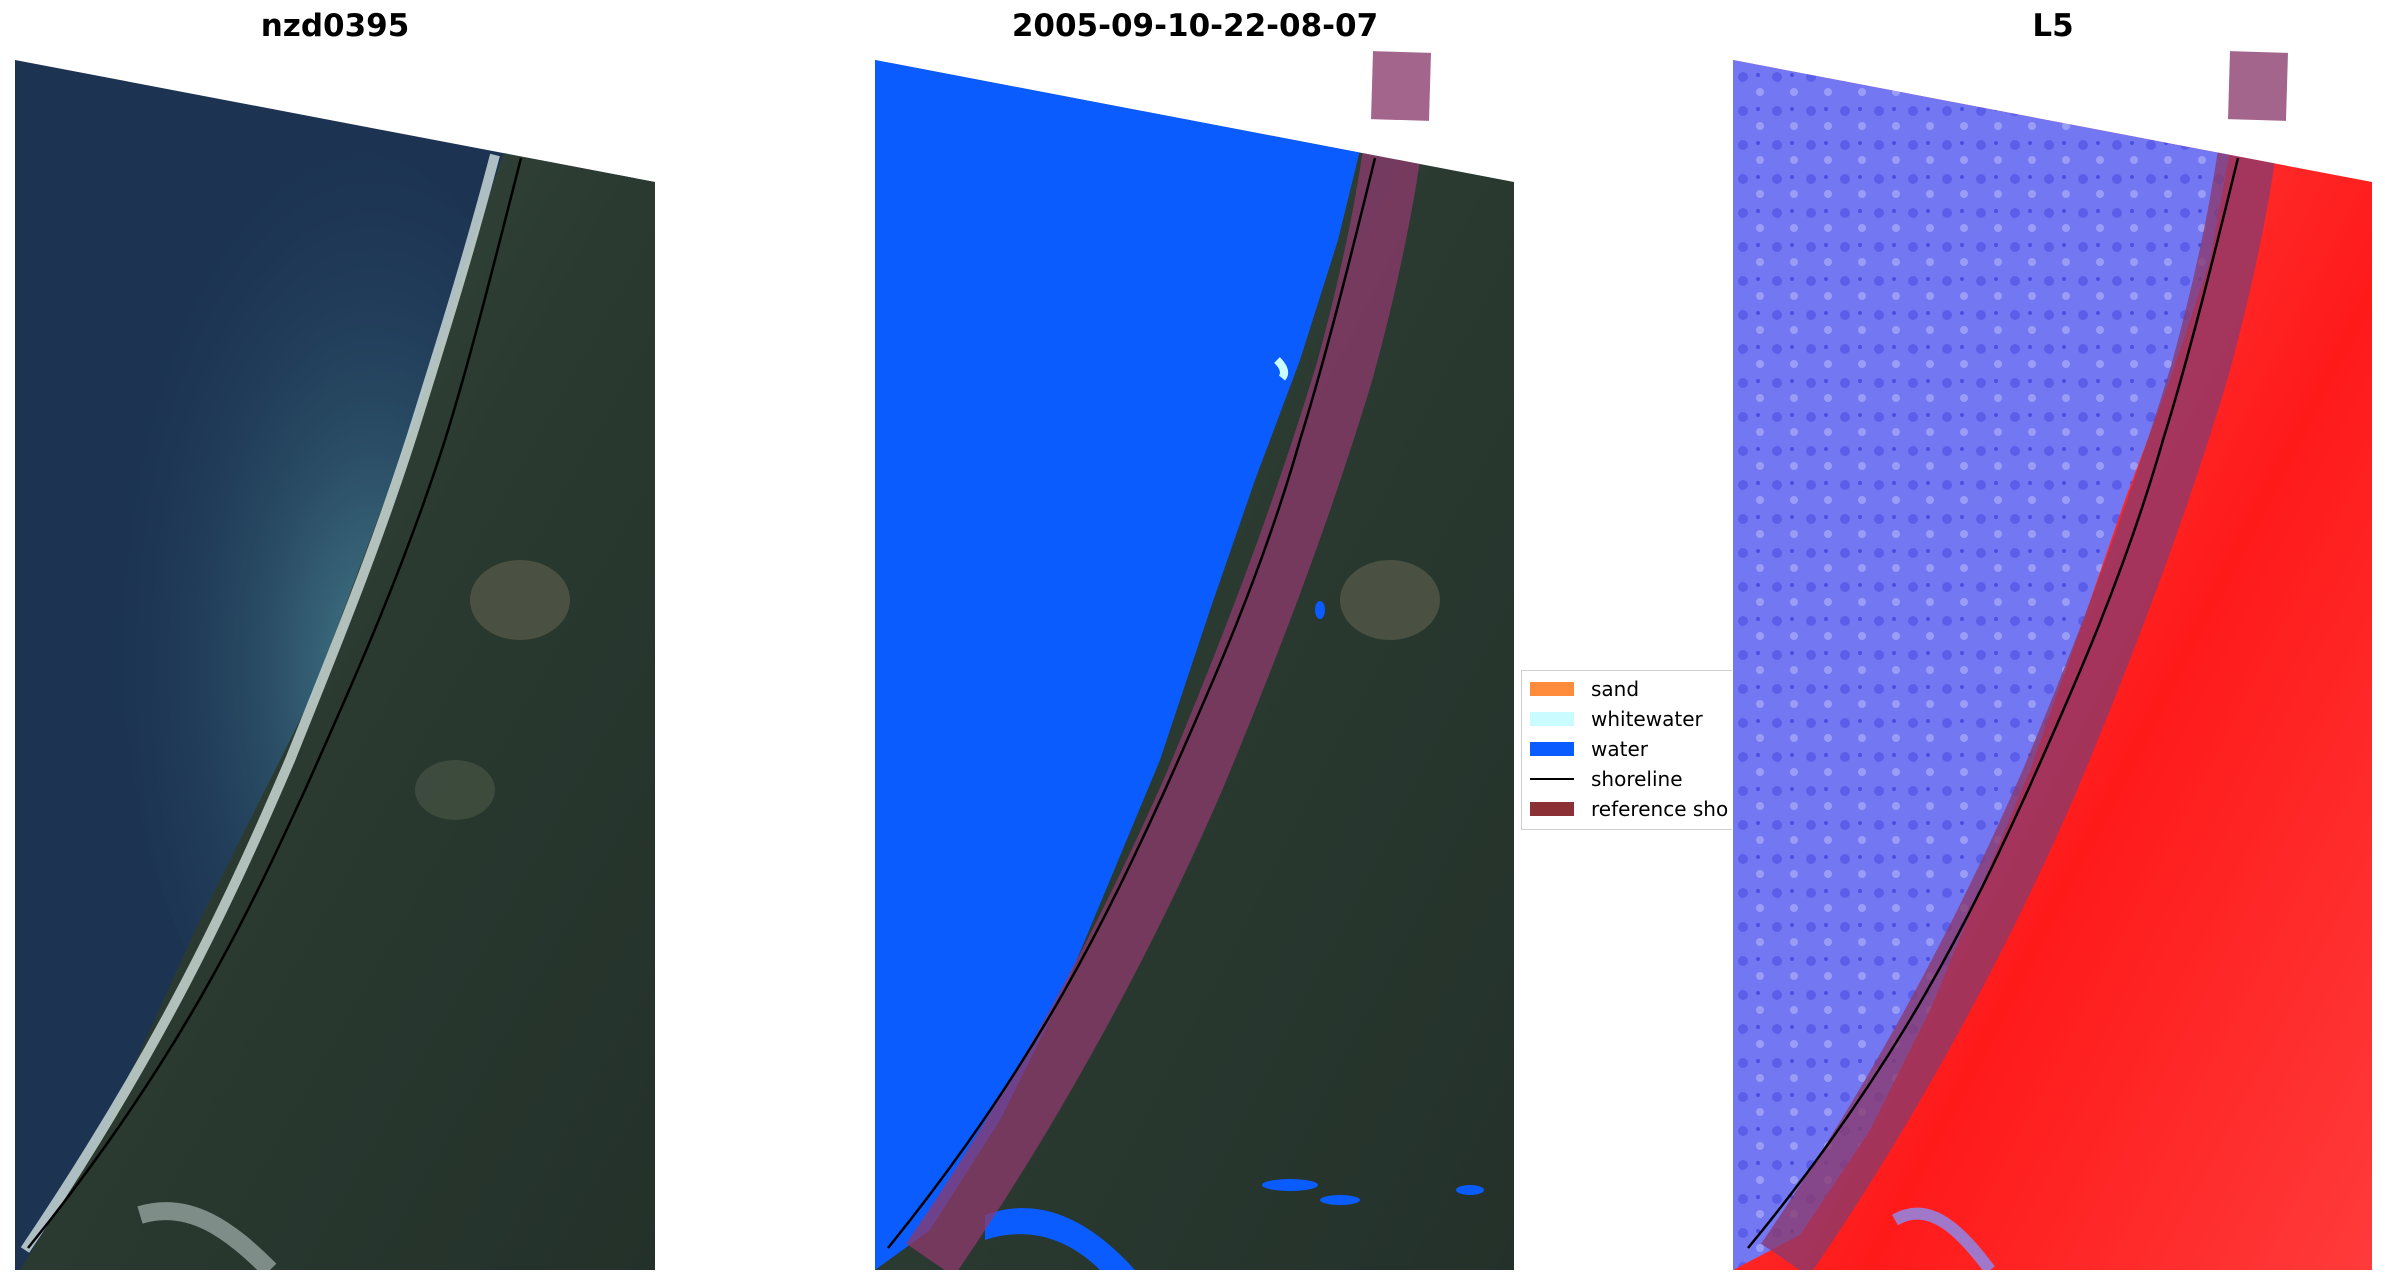  Describe the element at coordinates (1552, 749) in the screenshot. I see `water-swatch` at that location.